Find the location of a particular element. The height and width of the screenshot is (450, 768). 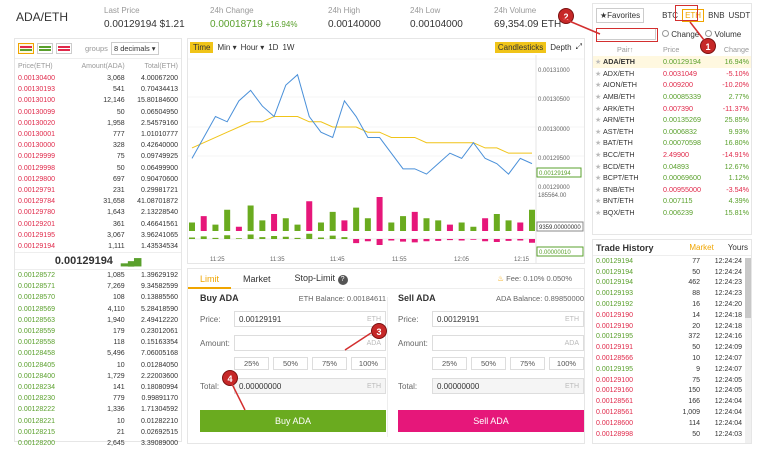

market-row: ★ AMB/ETH 0.00085339 2.77% is located at coordinates (672, 97).